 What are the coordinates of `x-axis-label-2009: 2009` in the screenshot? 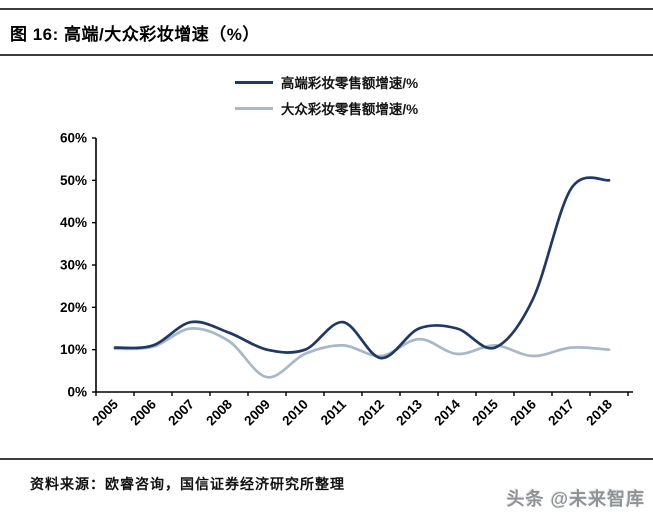 It's located at (257, 413).